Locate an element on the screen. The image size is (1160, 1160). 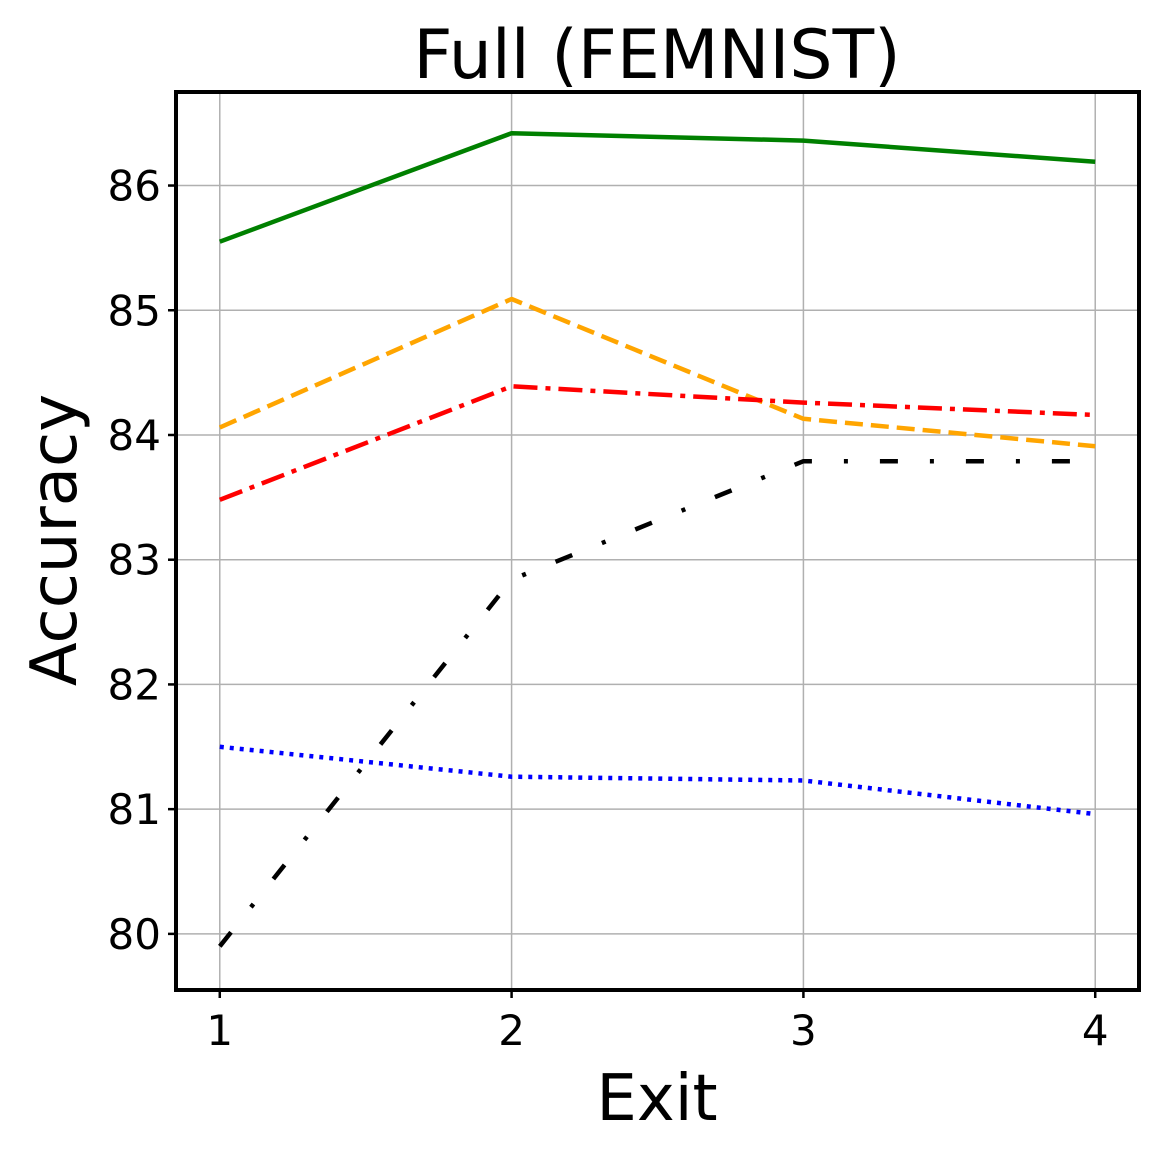
x-tick-label: 2 is located at coordinates (511, 1030).